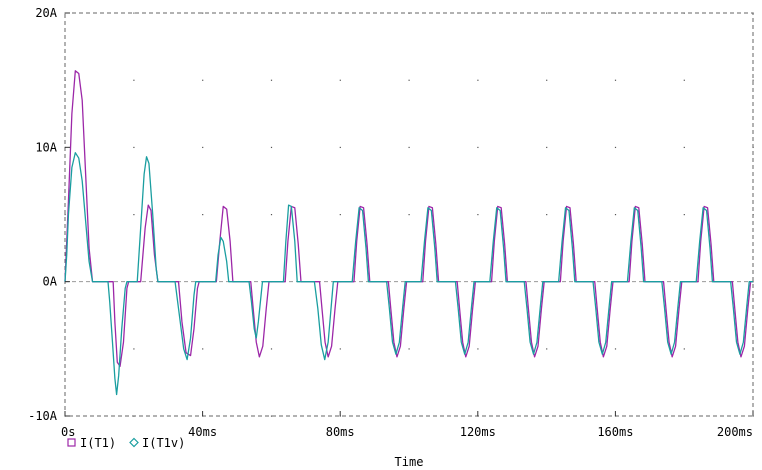 Image resolution: width=762 pixels, height=470 pixels. I want to click on x-tick-label: 200ms, so click(735, 432).